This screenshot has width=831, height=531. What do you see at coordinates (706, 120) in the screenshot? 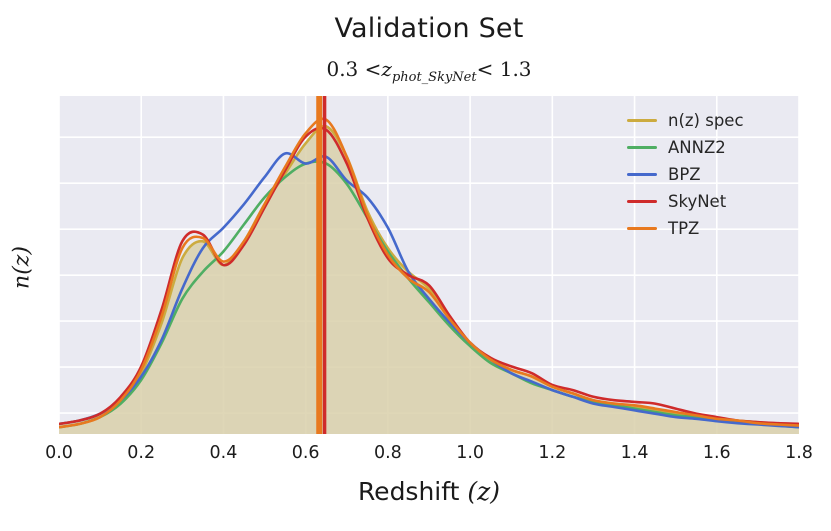
I see `legend-label: n(z) spec` at bounding box center [706, 120].